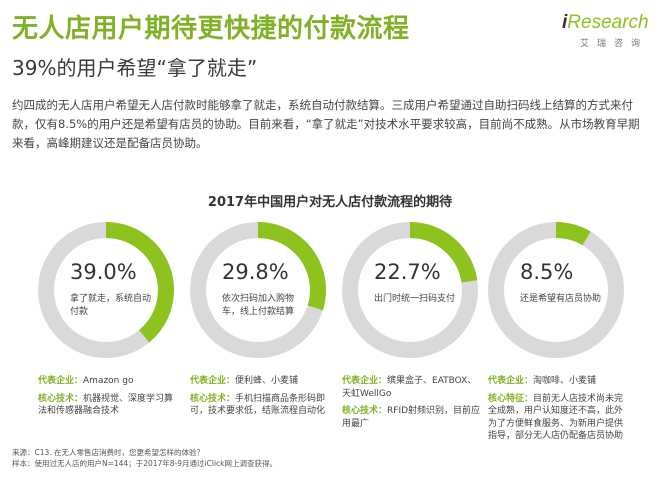  I want to click on donut-chart-2: 29.8% 依次扫码加入购物车，线上付款结算, so click(258, 290).